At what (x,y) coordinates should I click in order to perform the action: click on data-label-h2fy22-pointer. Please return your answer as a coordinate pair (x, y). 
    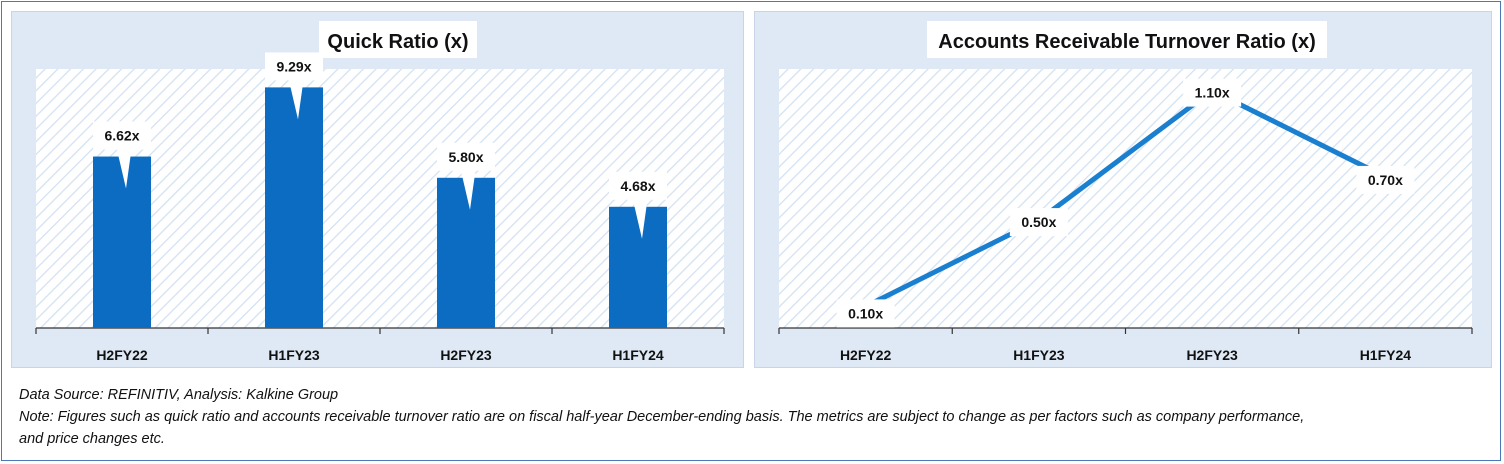
    Looking at the image, I should click on (124, 167).